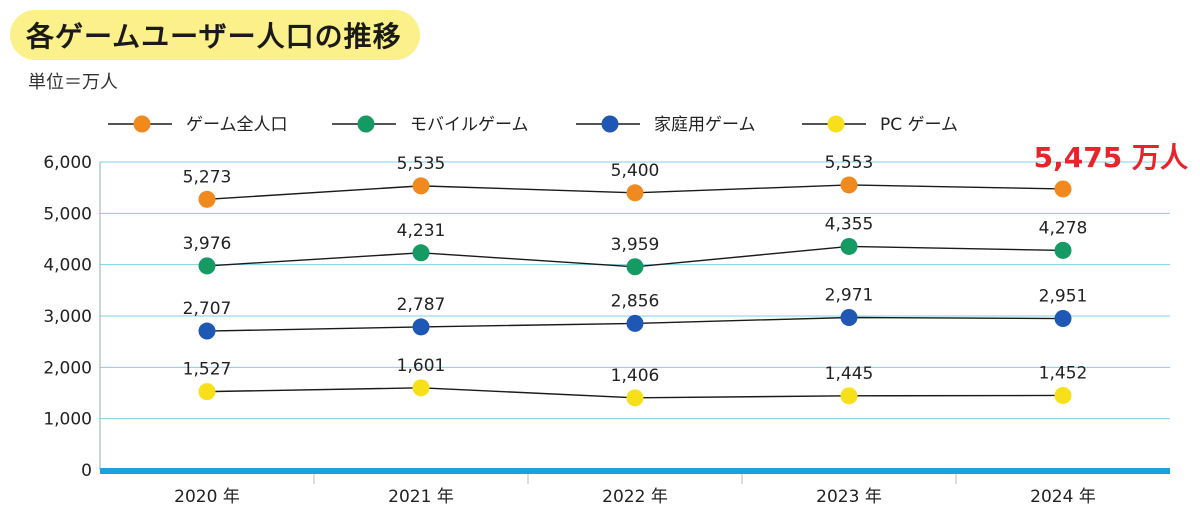 Image resolution: width=1200 pixels, height=517 pixels. What do you see at coordinates (1063, 497) in the screenshot?
I see `x-tick-label: 2024 年` at bounding box center [1063, 497].